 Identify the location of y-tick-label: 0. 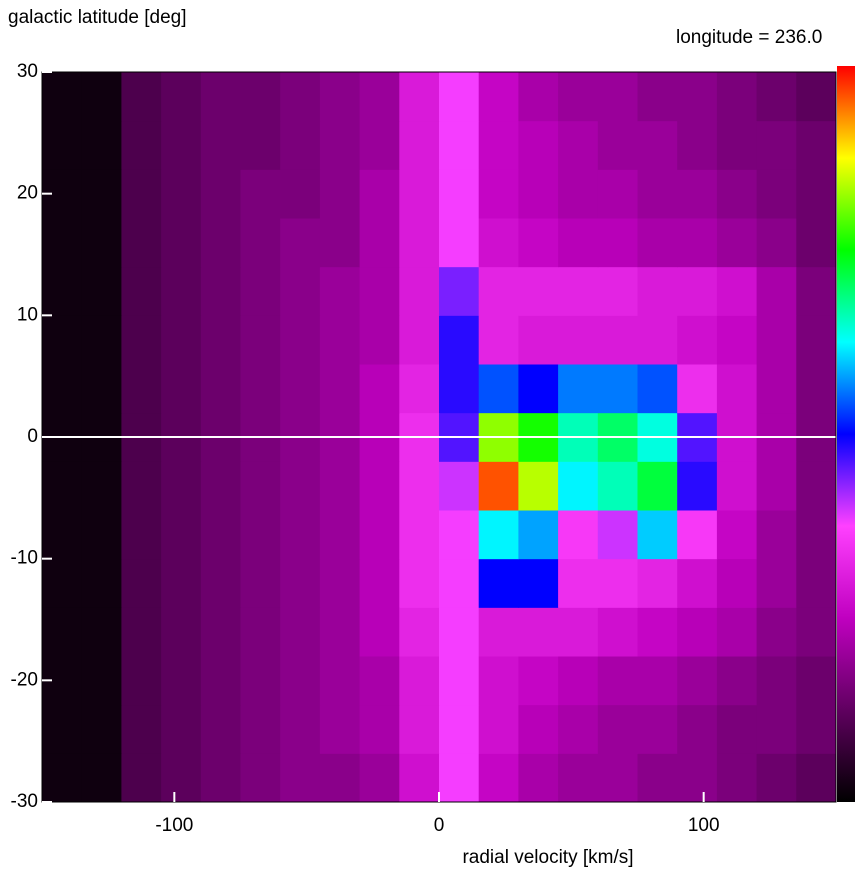
(32, 436).